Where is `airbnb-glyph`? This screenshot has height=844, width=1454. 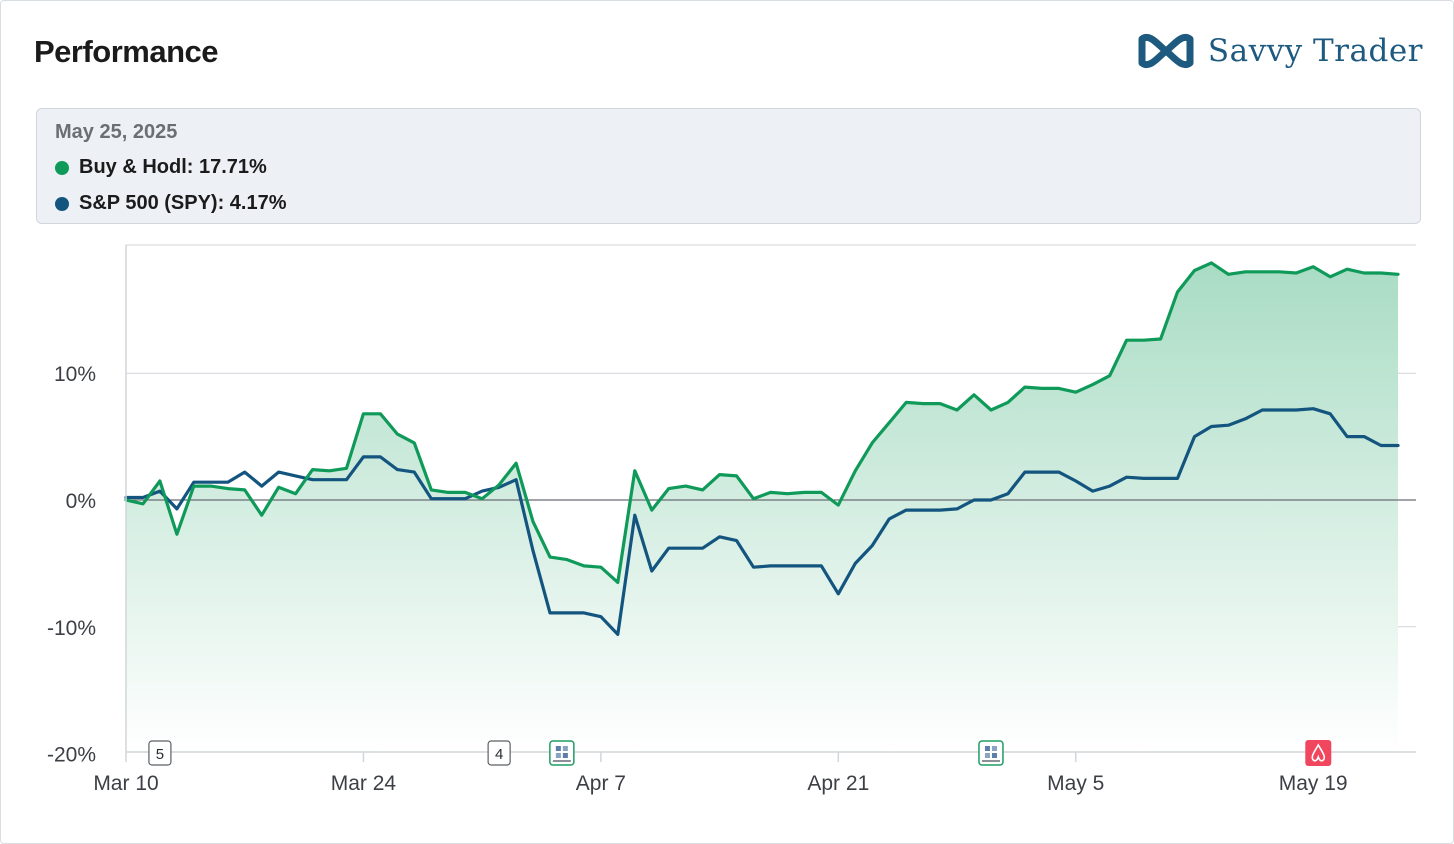 airbnb-glyph is located at coordinates (1318, 752).